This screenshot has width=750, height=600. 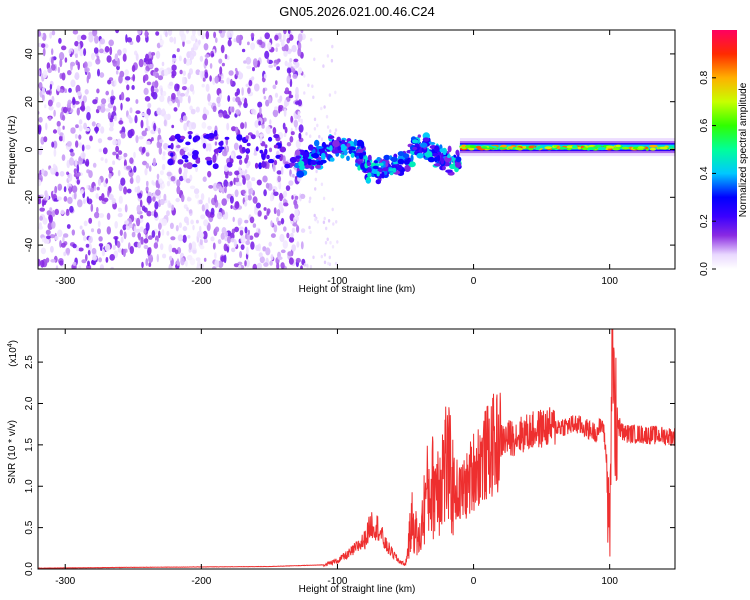 What do you see at coordinates (609, 581) in the screenshot?
I see `snr-x-tick-label: 100` at bounding box center [609, 581].